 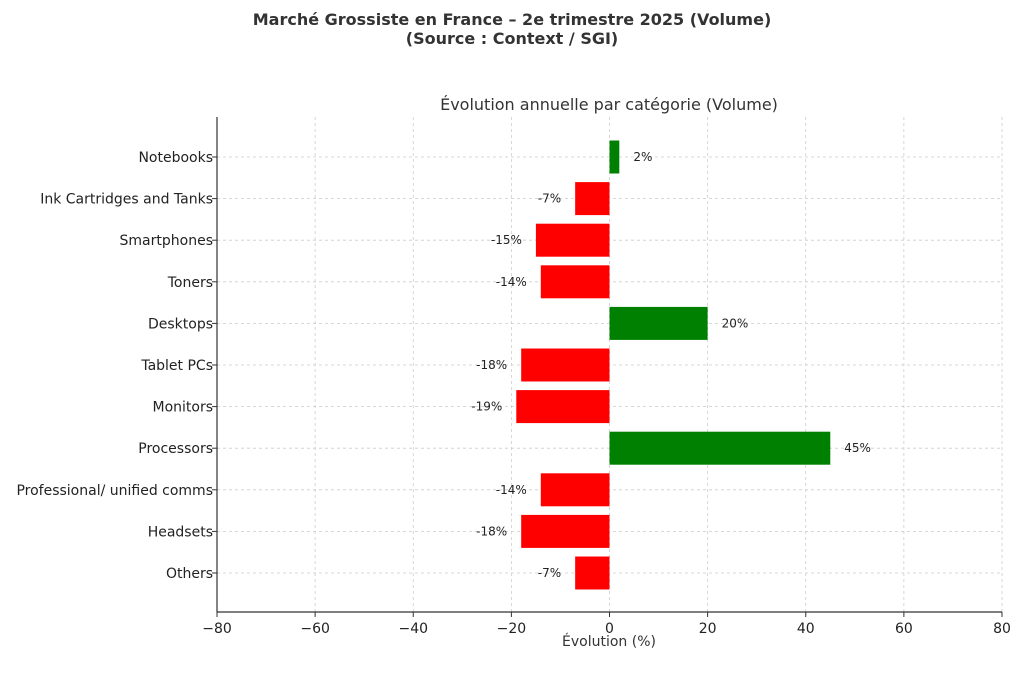 What do you see at coordinates (486, 407) in the screenshot?
I see `data-label: -19%` at bounding box center [486, 407].